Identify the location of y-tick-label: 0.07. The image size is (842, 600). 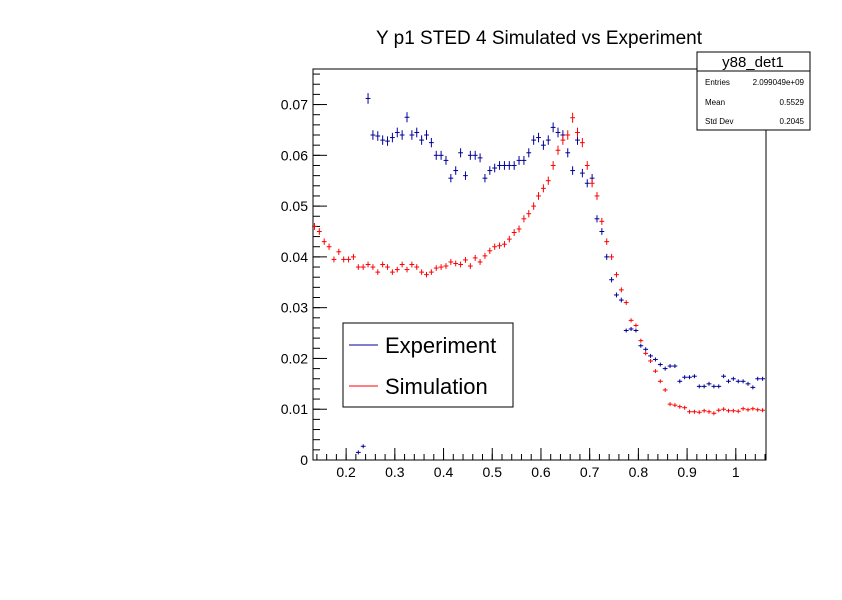
(294, 105).